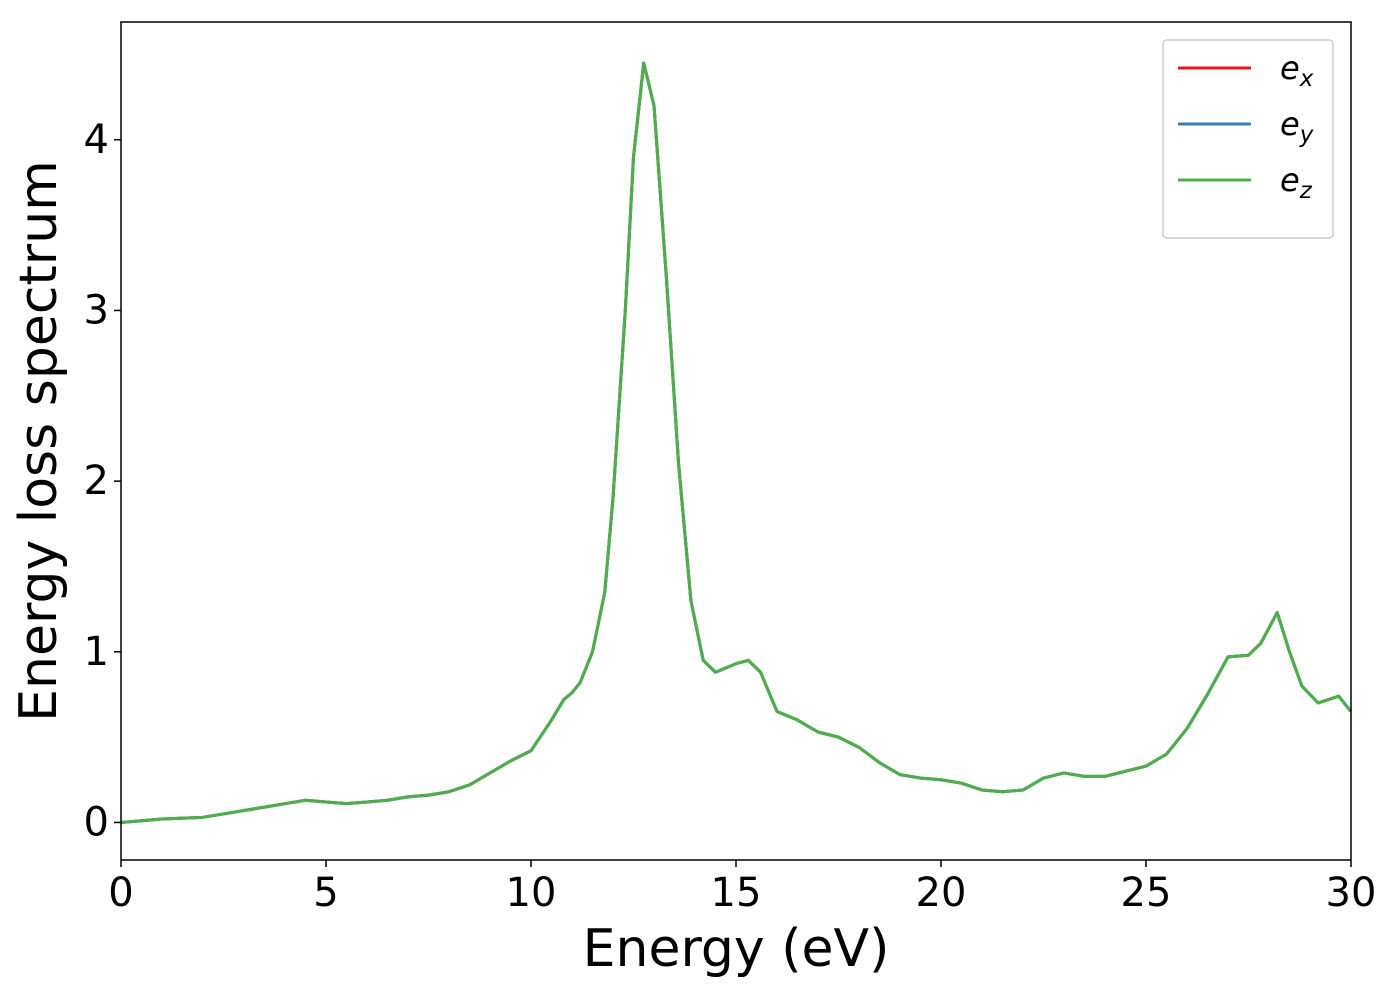 Image resolution: width=1400 pixels, height=1000 pixels. Describe the element at coordinates (531, 893) in the screenshot. I see `x-tick-label: 10` at that location.